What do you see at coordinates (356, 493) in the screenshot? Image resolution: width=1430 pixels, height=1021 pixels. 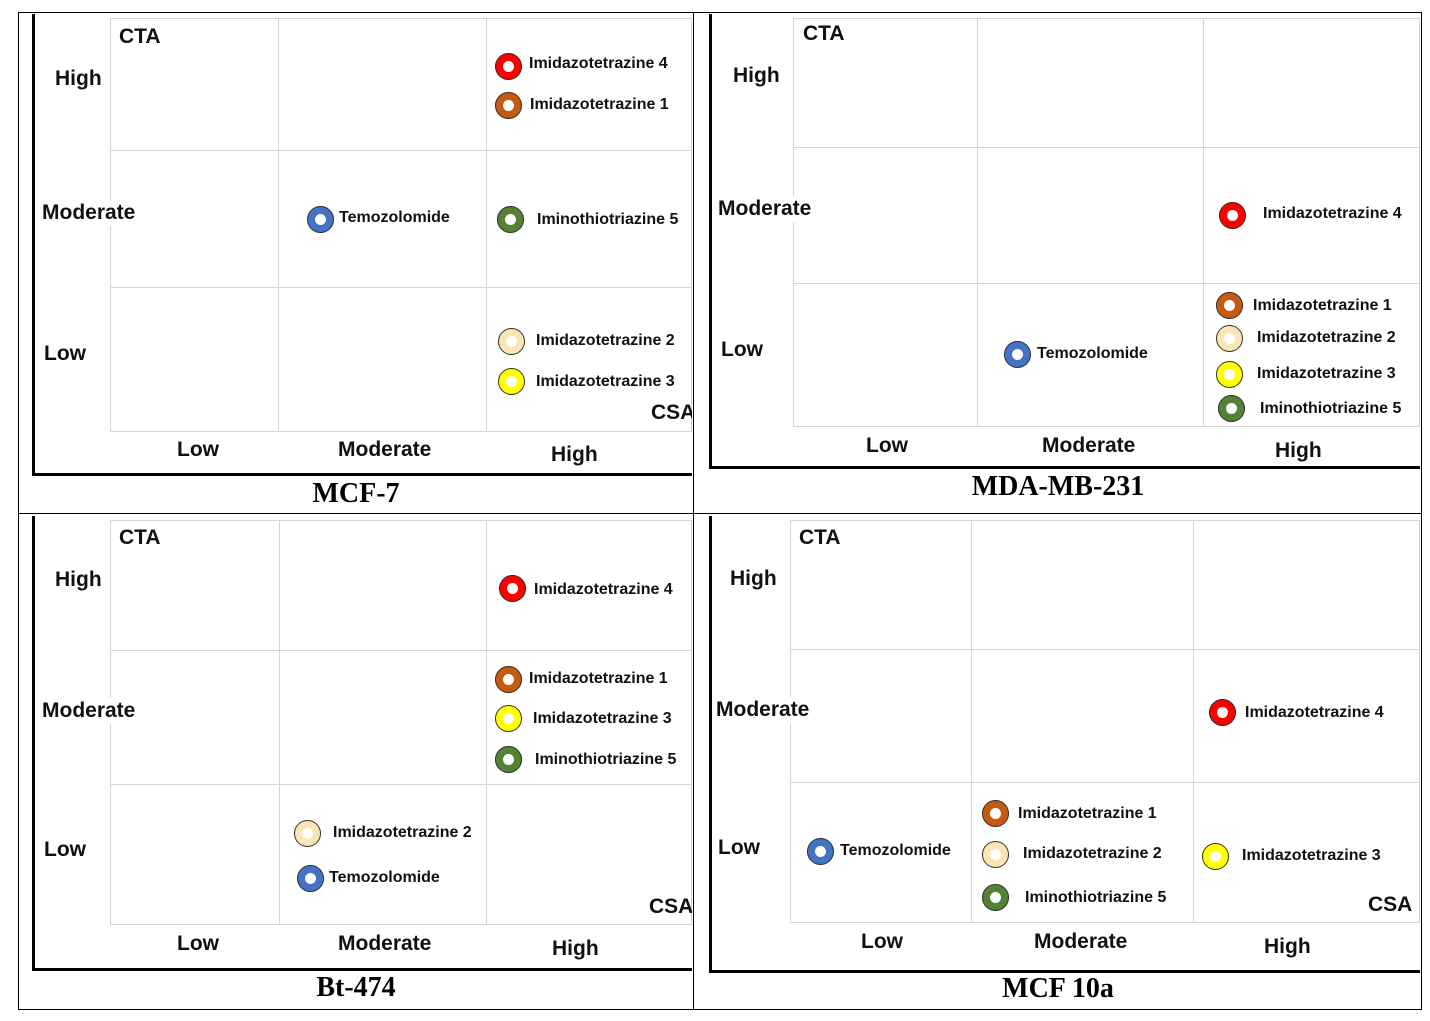 I see `panel-title: MCF-7` at bounding box center [356, 493].